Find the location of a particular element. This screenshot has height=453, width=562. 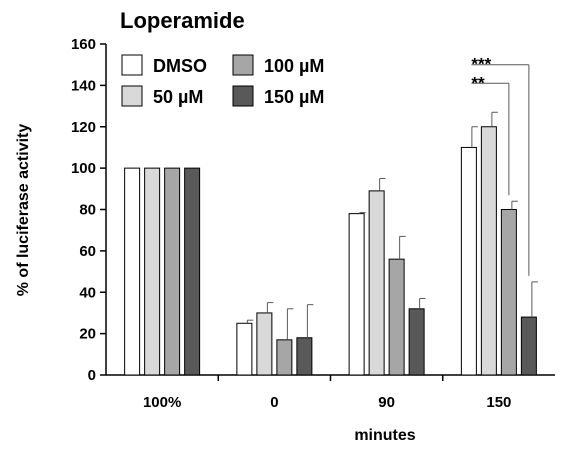

chart-title: Loperamide is located at coordinates (182, 20).